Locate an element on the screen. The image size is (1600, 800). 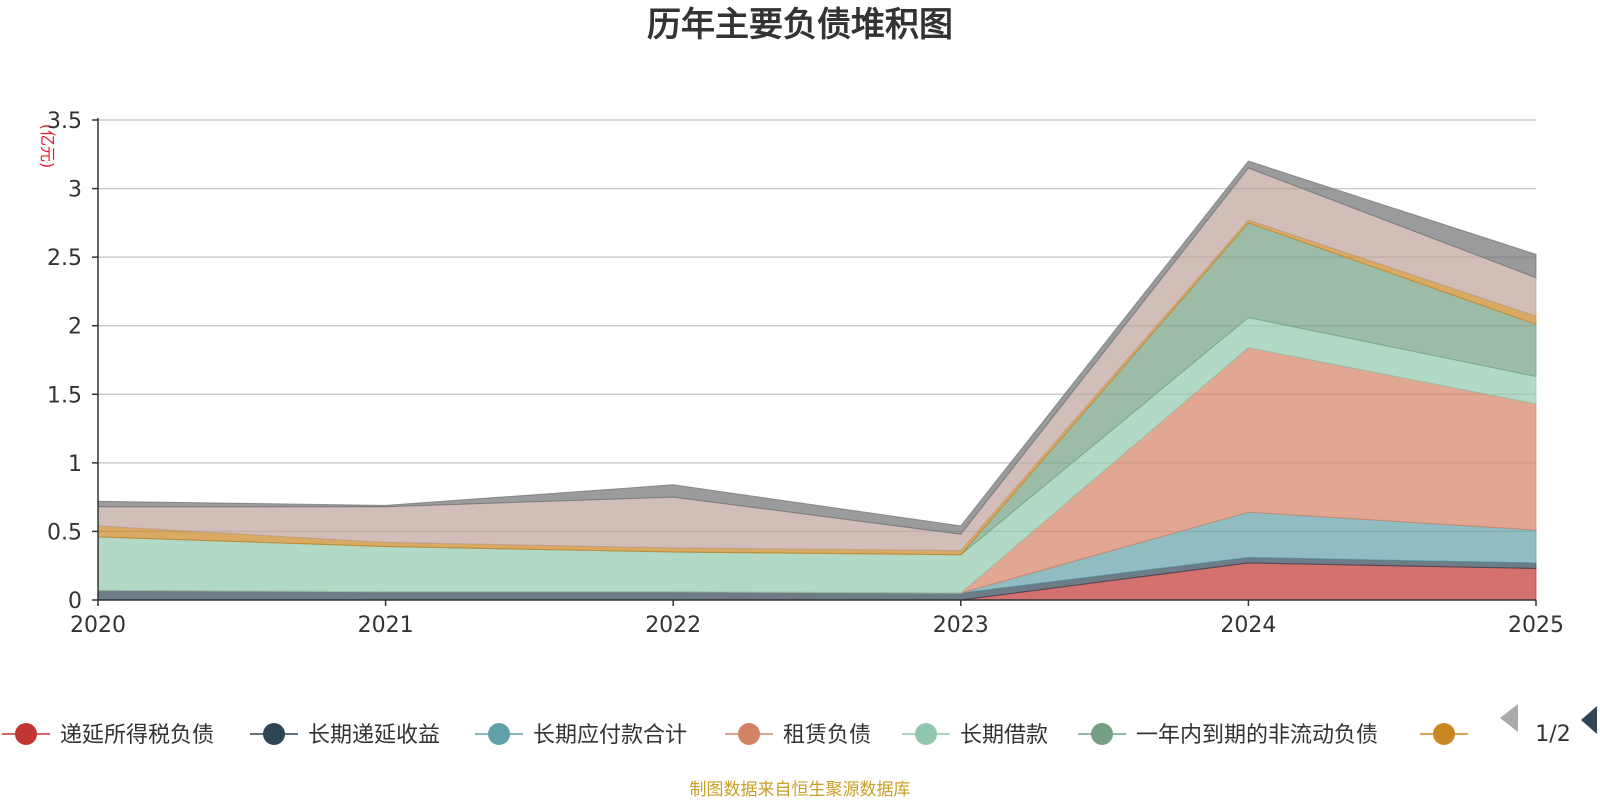
legend-label: 一年内到期的非流动负债 is located at coordinates (1257, 735).